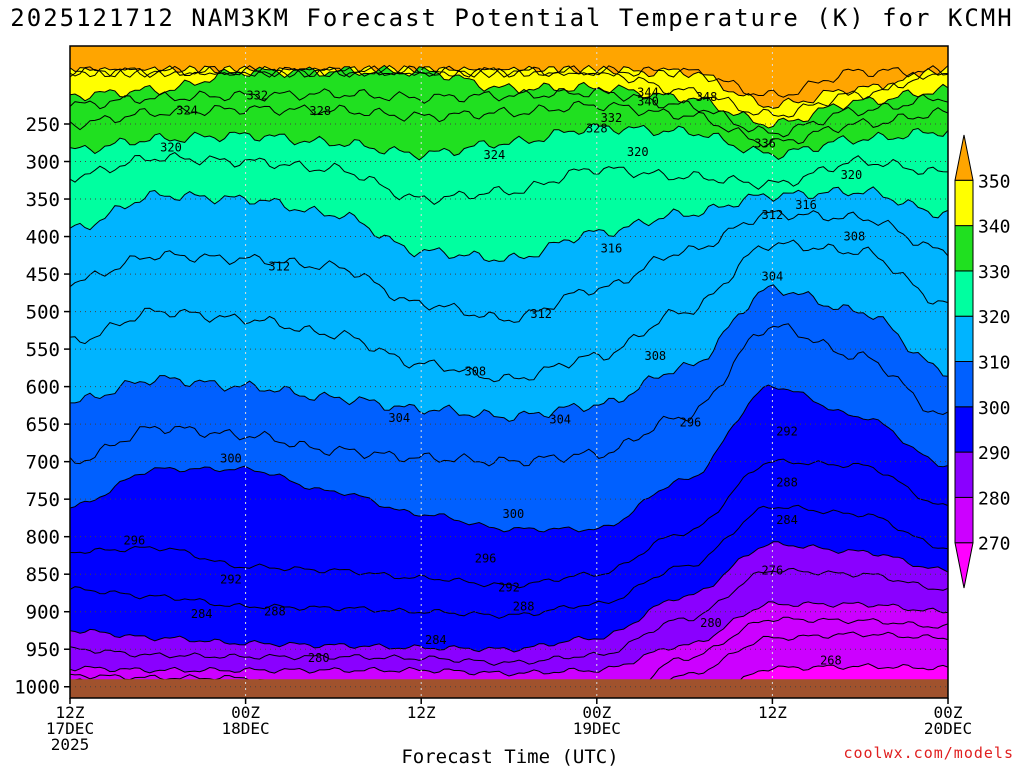 The image size is (1024, 768). What do you see at coordinates (43, 200) in the screenshot?
I see `y-tick-label: 350` at bounding box center [43, 200].